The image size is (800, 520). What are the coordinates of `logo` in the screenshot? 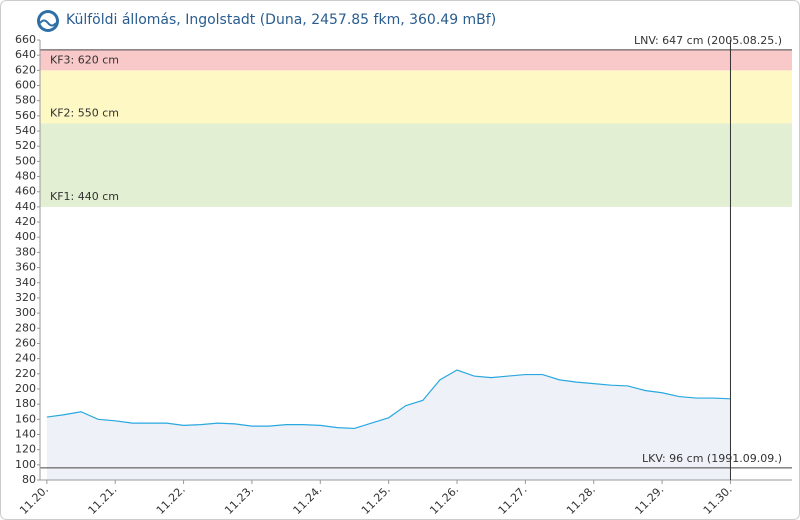 It's located at (48, 21).